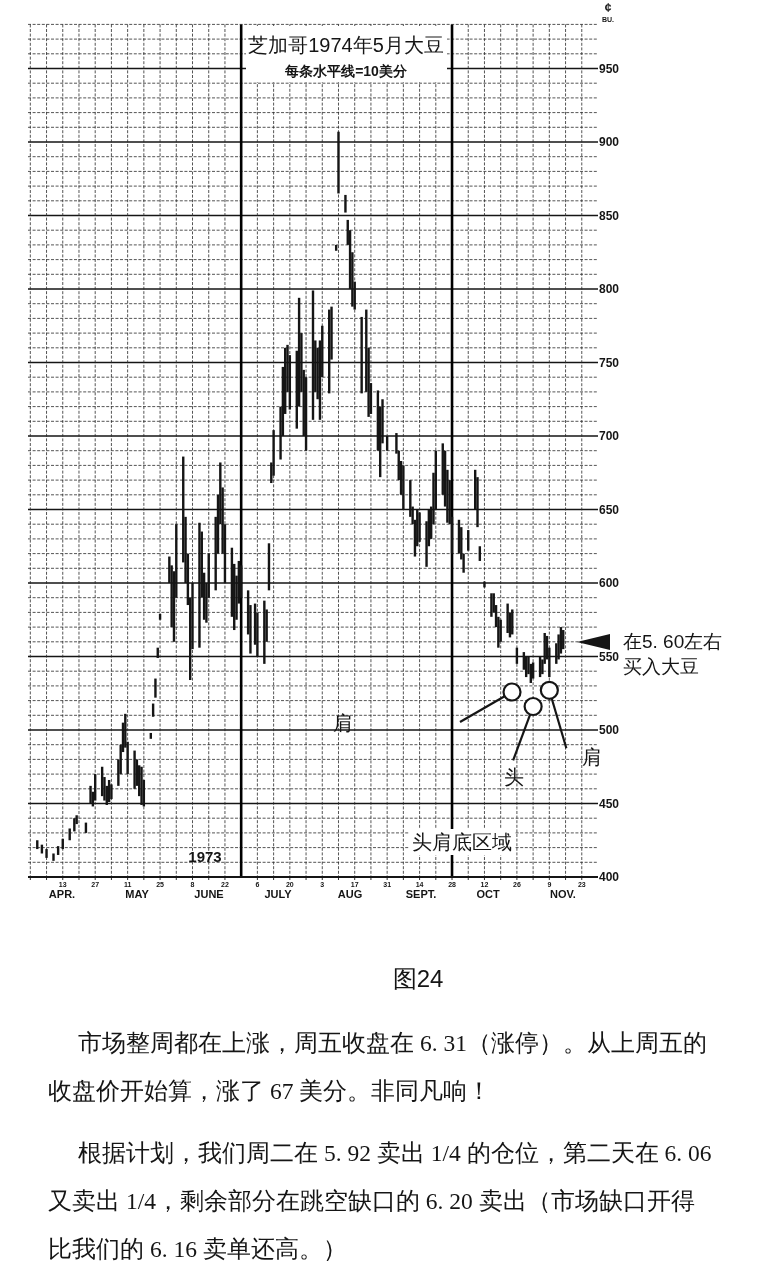 The height and width of the screenshot is (1275, 758). What do you see at coordinates (205, 856) in the screenshot?
I see `annotation: 1973` at bounding box center [205, 856].